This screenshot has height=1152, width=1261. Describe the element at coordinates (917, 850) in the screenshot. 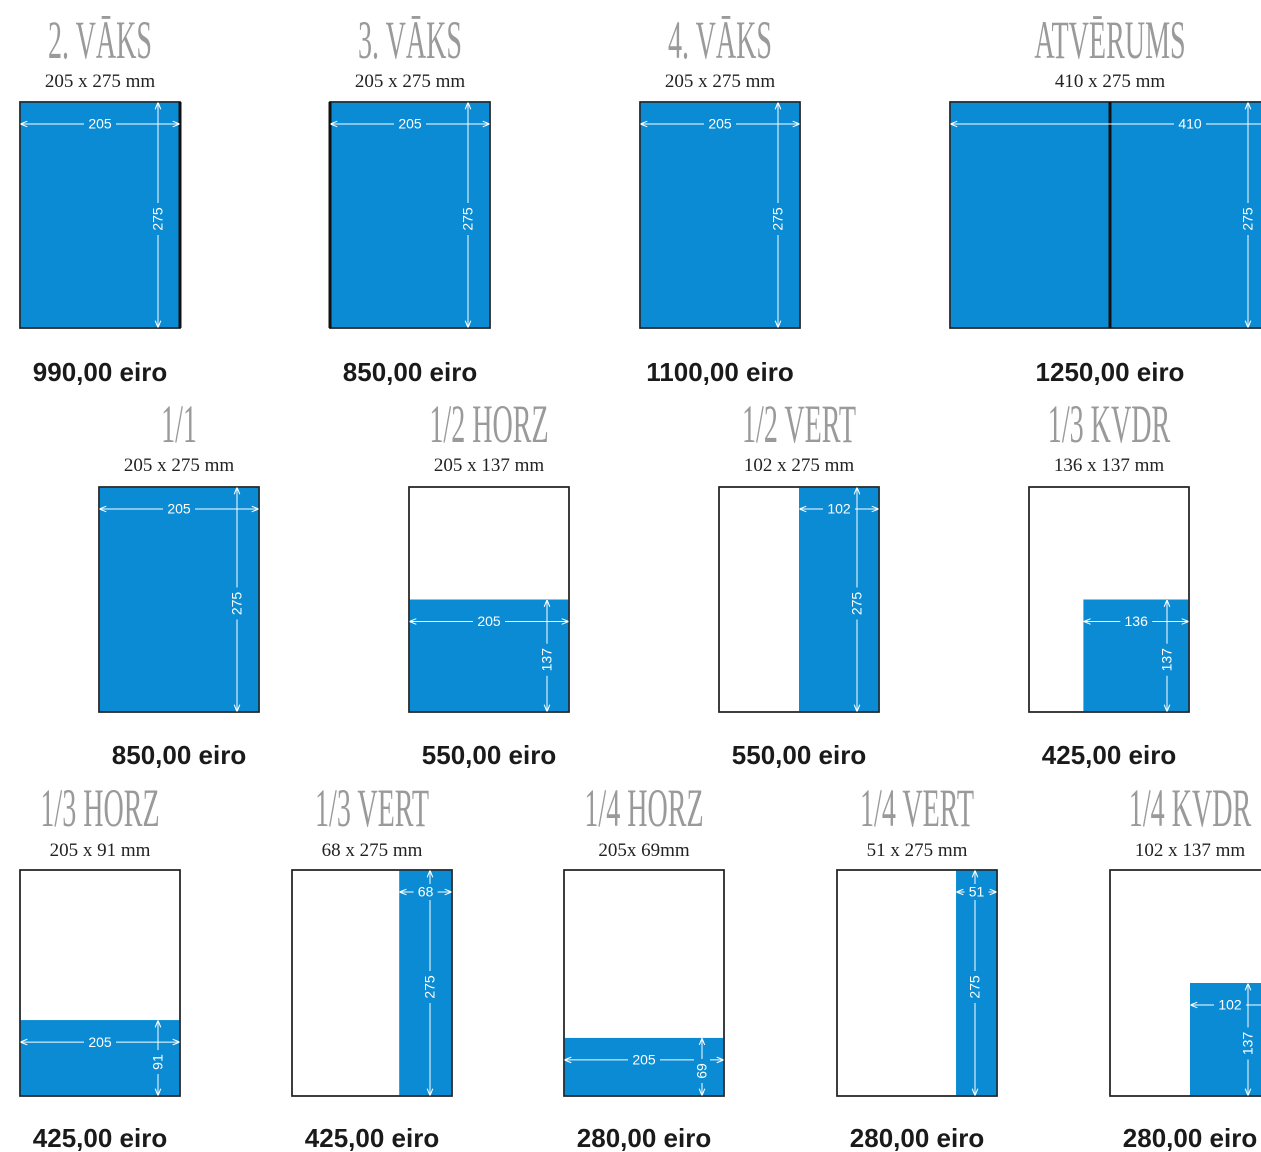

I see `option-size: 51 x 275 mm` at that location.